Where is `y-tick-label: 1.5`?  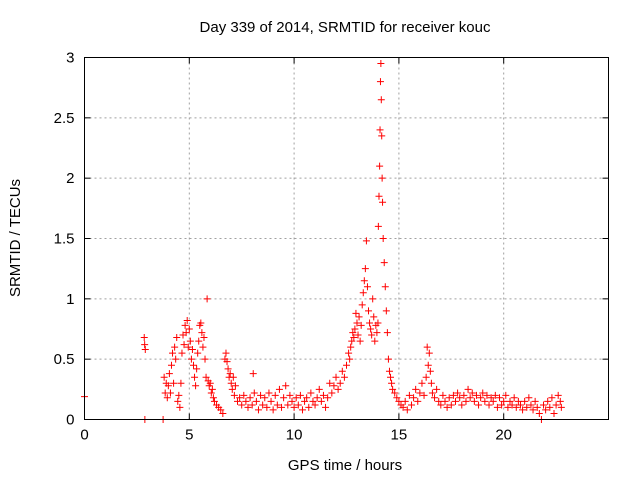
y-tick-label: 1.5 is located at coordinates (64, 239).